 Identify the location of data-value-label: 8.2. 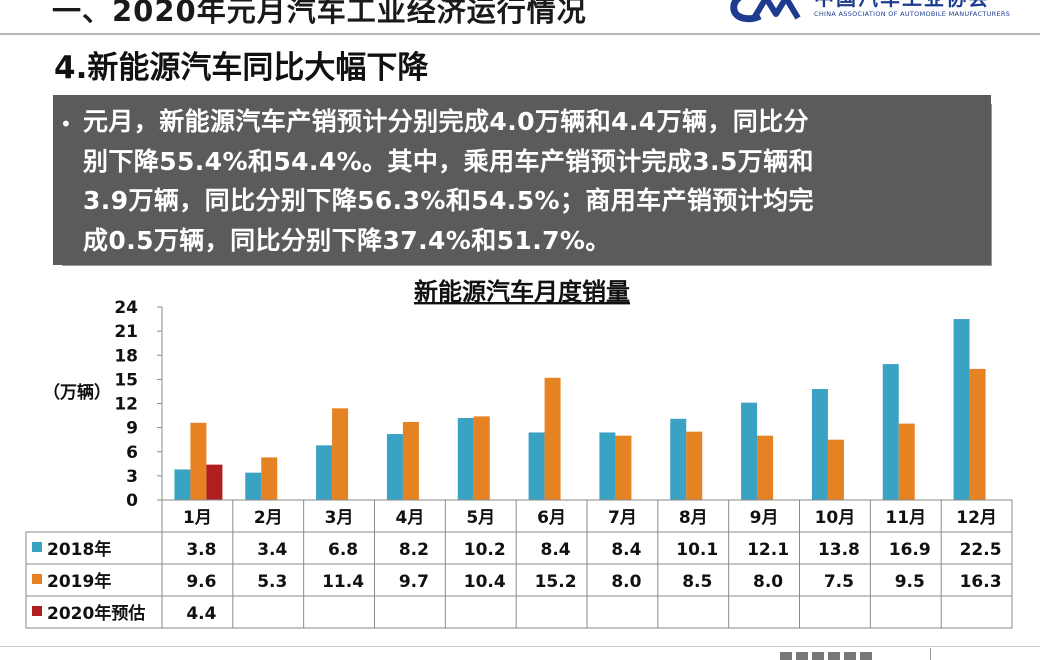
(414, 550).